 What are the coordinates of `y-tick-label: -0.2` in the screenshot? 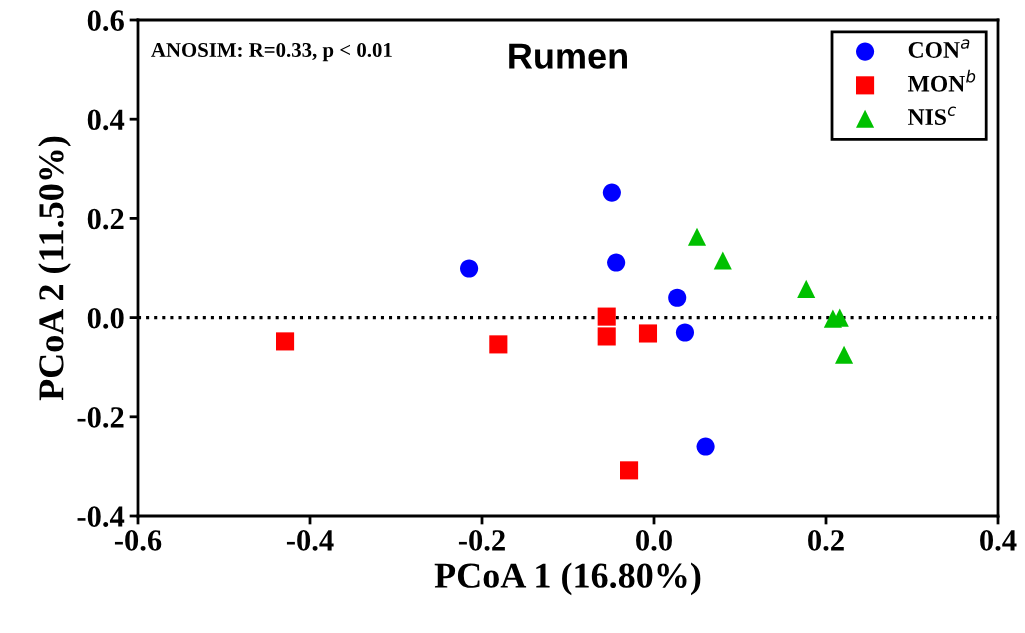 It's located at (100, 417).